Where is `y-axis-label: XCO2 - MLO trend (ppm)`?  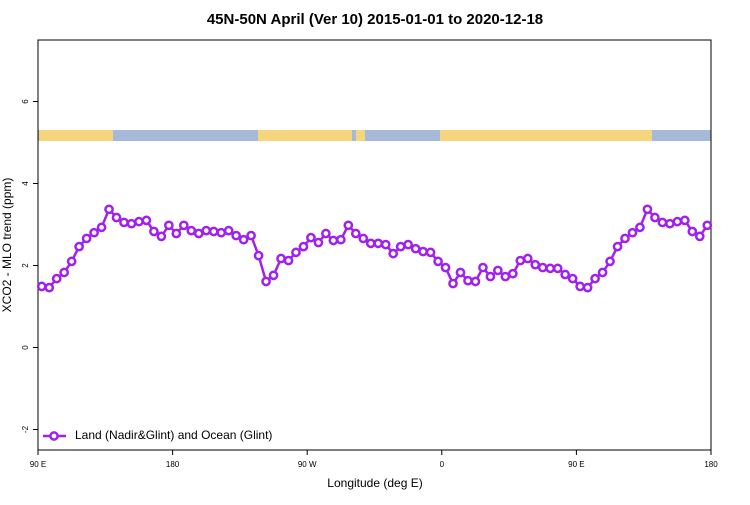
y-axis-label: XCO2 - MLO trend (ppm) is located at coordinates (7, 245).